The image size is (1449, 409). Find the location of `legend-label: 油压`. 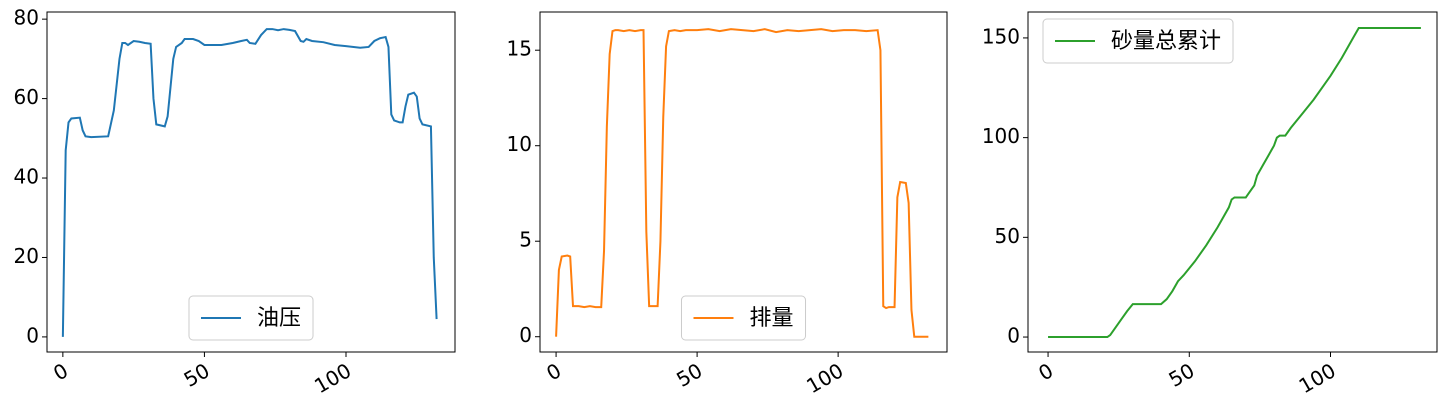

legend-label: 油压 is located at coordinates (279, 318).